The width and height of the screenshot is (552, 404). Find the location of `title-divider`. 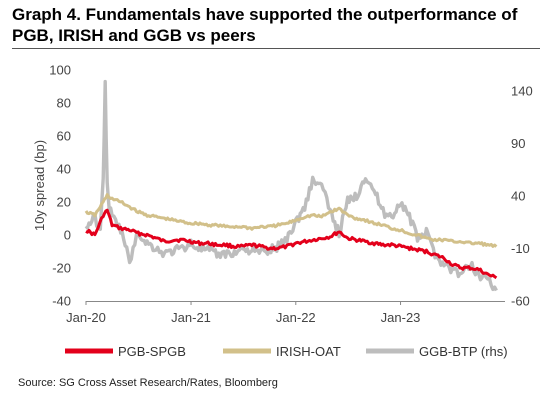

title-divider is located at coordinates (276, 48).